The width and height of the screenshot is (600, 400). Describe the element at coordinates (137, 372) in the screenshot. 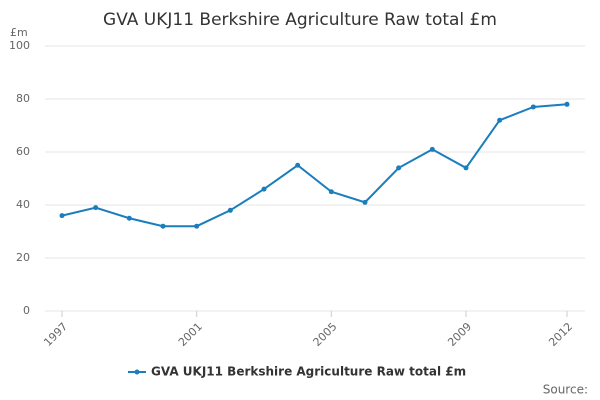

I see `legend-marker` at that location.